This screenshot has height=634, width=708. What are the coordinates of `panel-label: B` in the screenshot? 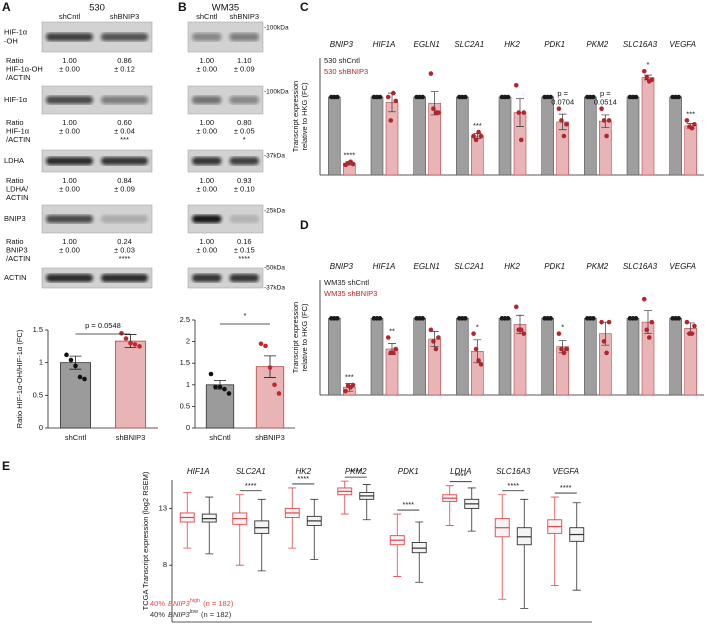 It's located at (182, 7).